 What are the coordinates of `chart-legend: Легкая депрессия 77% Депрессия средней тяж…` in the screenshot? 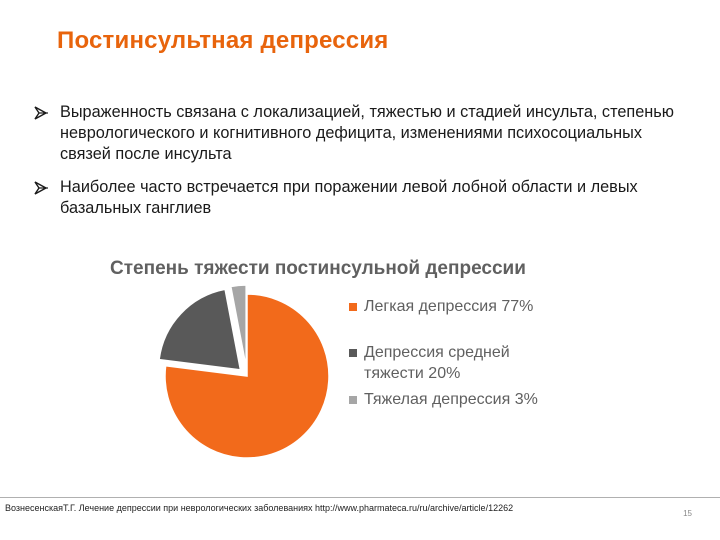 It's located at (443, 353).